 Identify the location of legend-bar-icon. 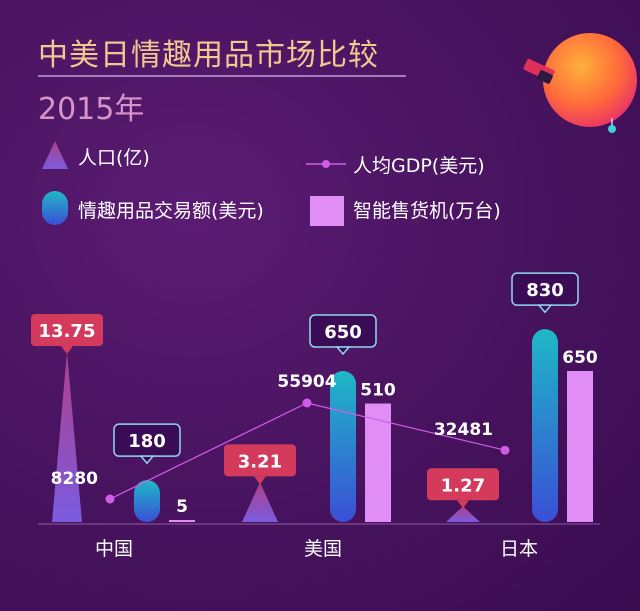
(327, 211).